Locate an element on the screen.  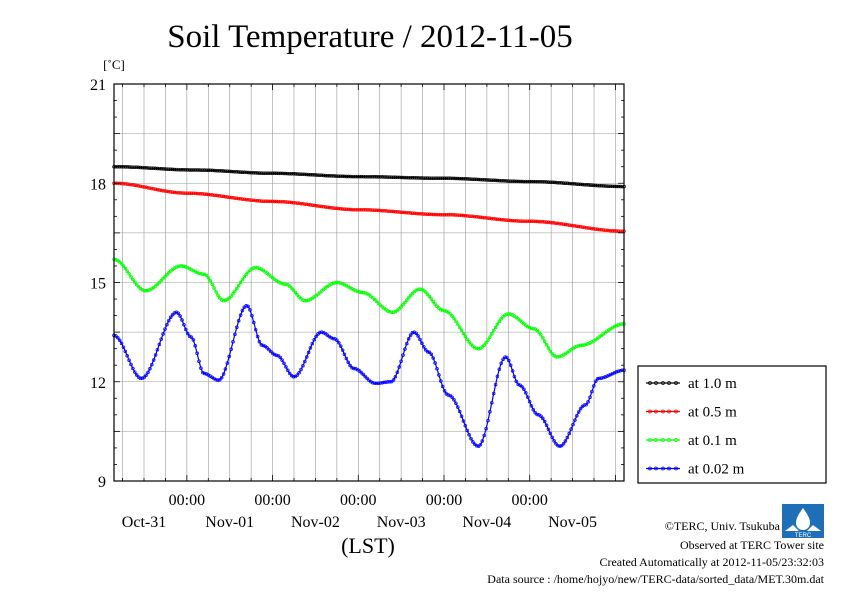
legend-marker is located at coordinates (656, 468).